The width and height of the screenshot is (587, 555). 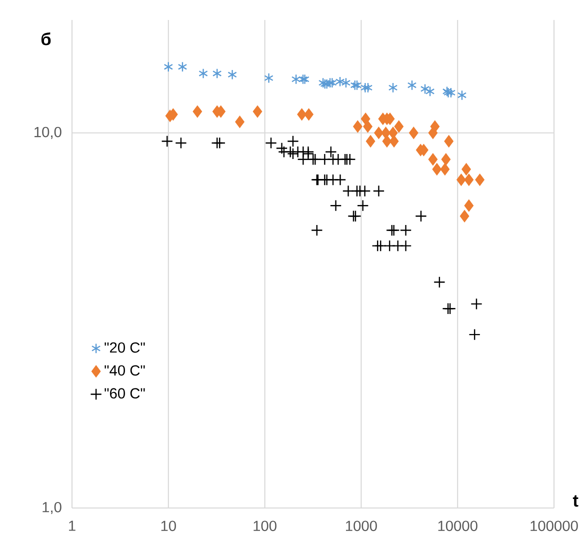 I want to click on x-tick-label: 1, so click(x=72, y=525).